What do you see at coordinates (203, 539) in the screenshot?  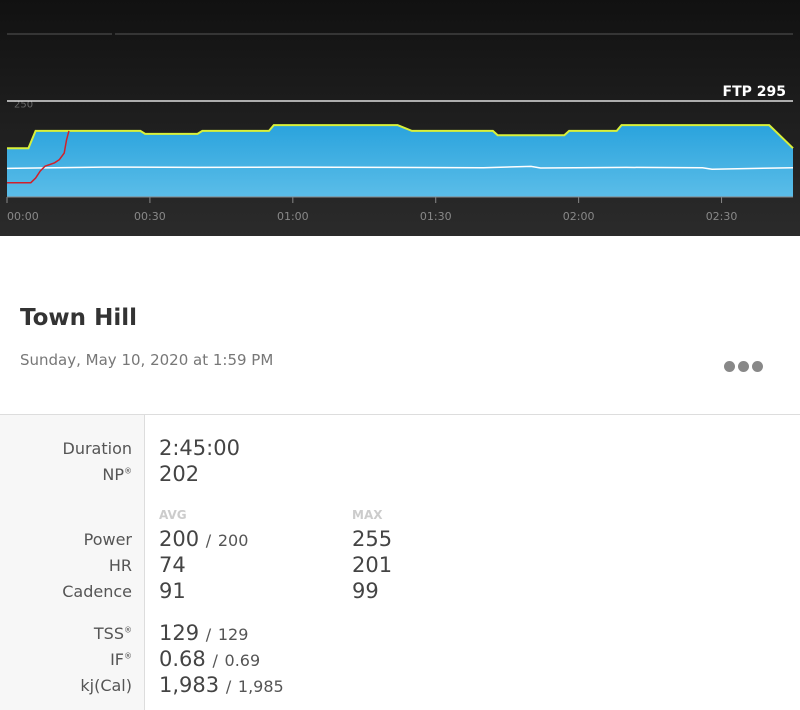 I see `avg-value: 200 / 200` at bounding box center [203, 539].